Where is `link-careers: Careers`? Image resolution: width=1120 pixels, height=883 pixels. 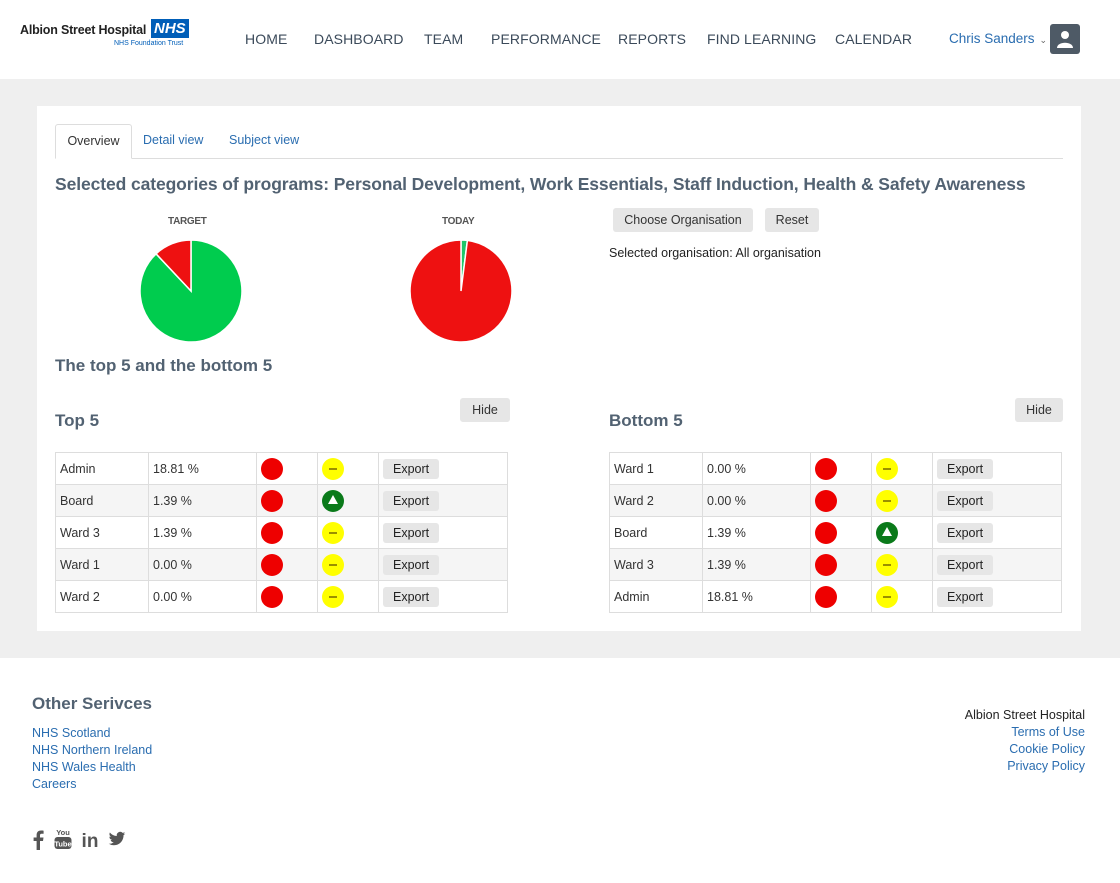
link-careers: Careers is located at coordinates (54, 784).